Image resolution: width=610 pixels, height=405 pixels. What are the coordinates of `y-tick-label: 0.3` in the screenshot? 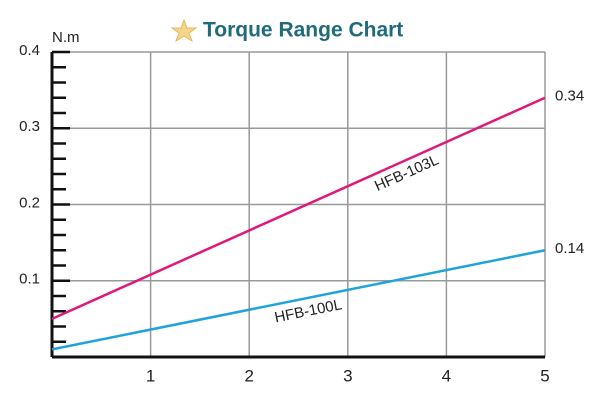 It's located at (29, 126).